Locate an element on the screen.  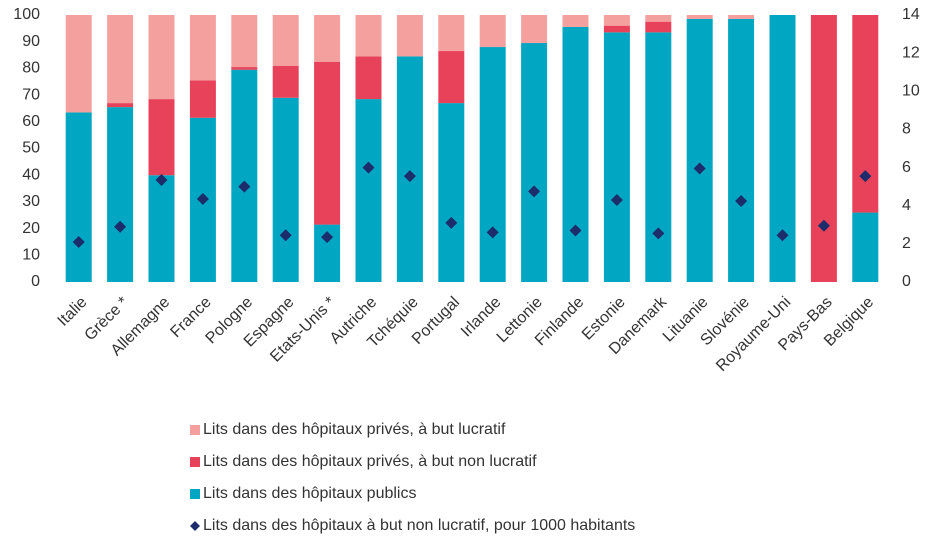
y2-tick-label: 10 is located at coordinates (911, 91).